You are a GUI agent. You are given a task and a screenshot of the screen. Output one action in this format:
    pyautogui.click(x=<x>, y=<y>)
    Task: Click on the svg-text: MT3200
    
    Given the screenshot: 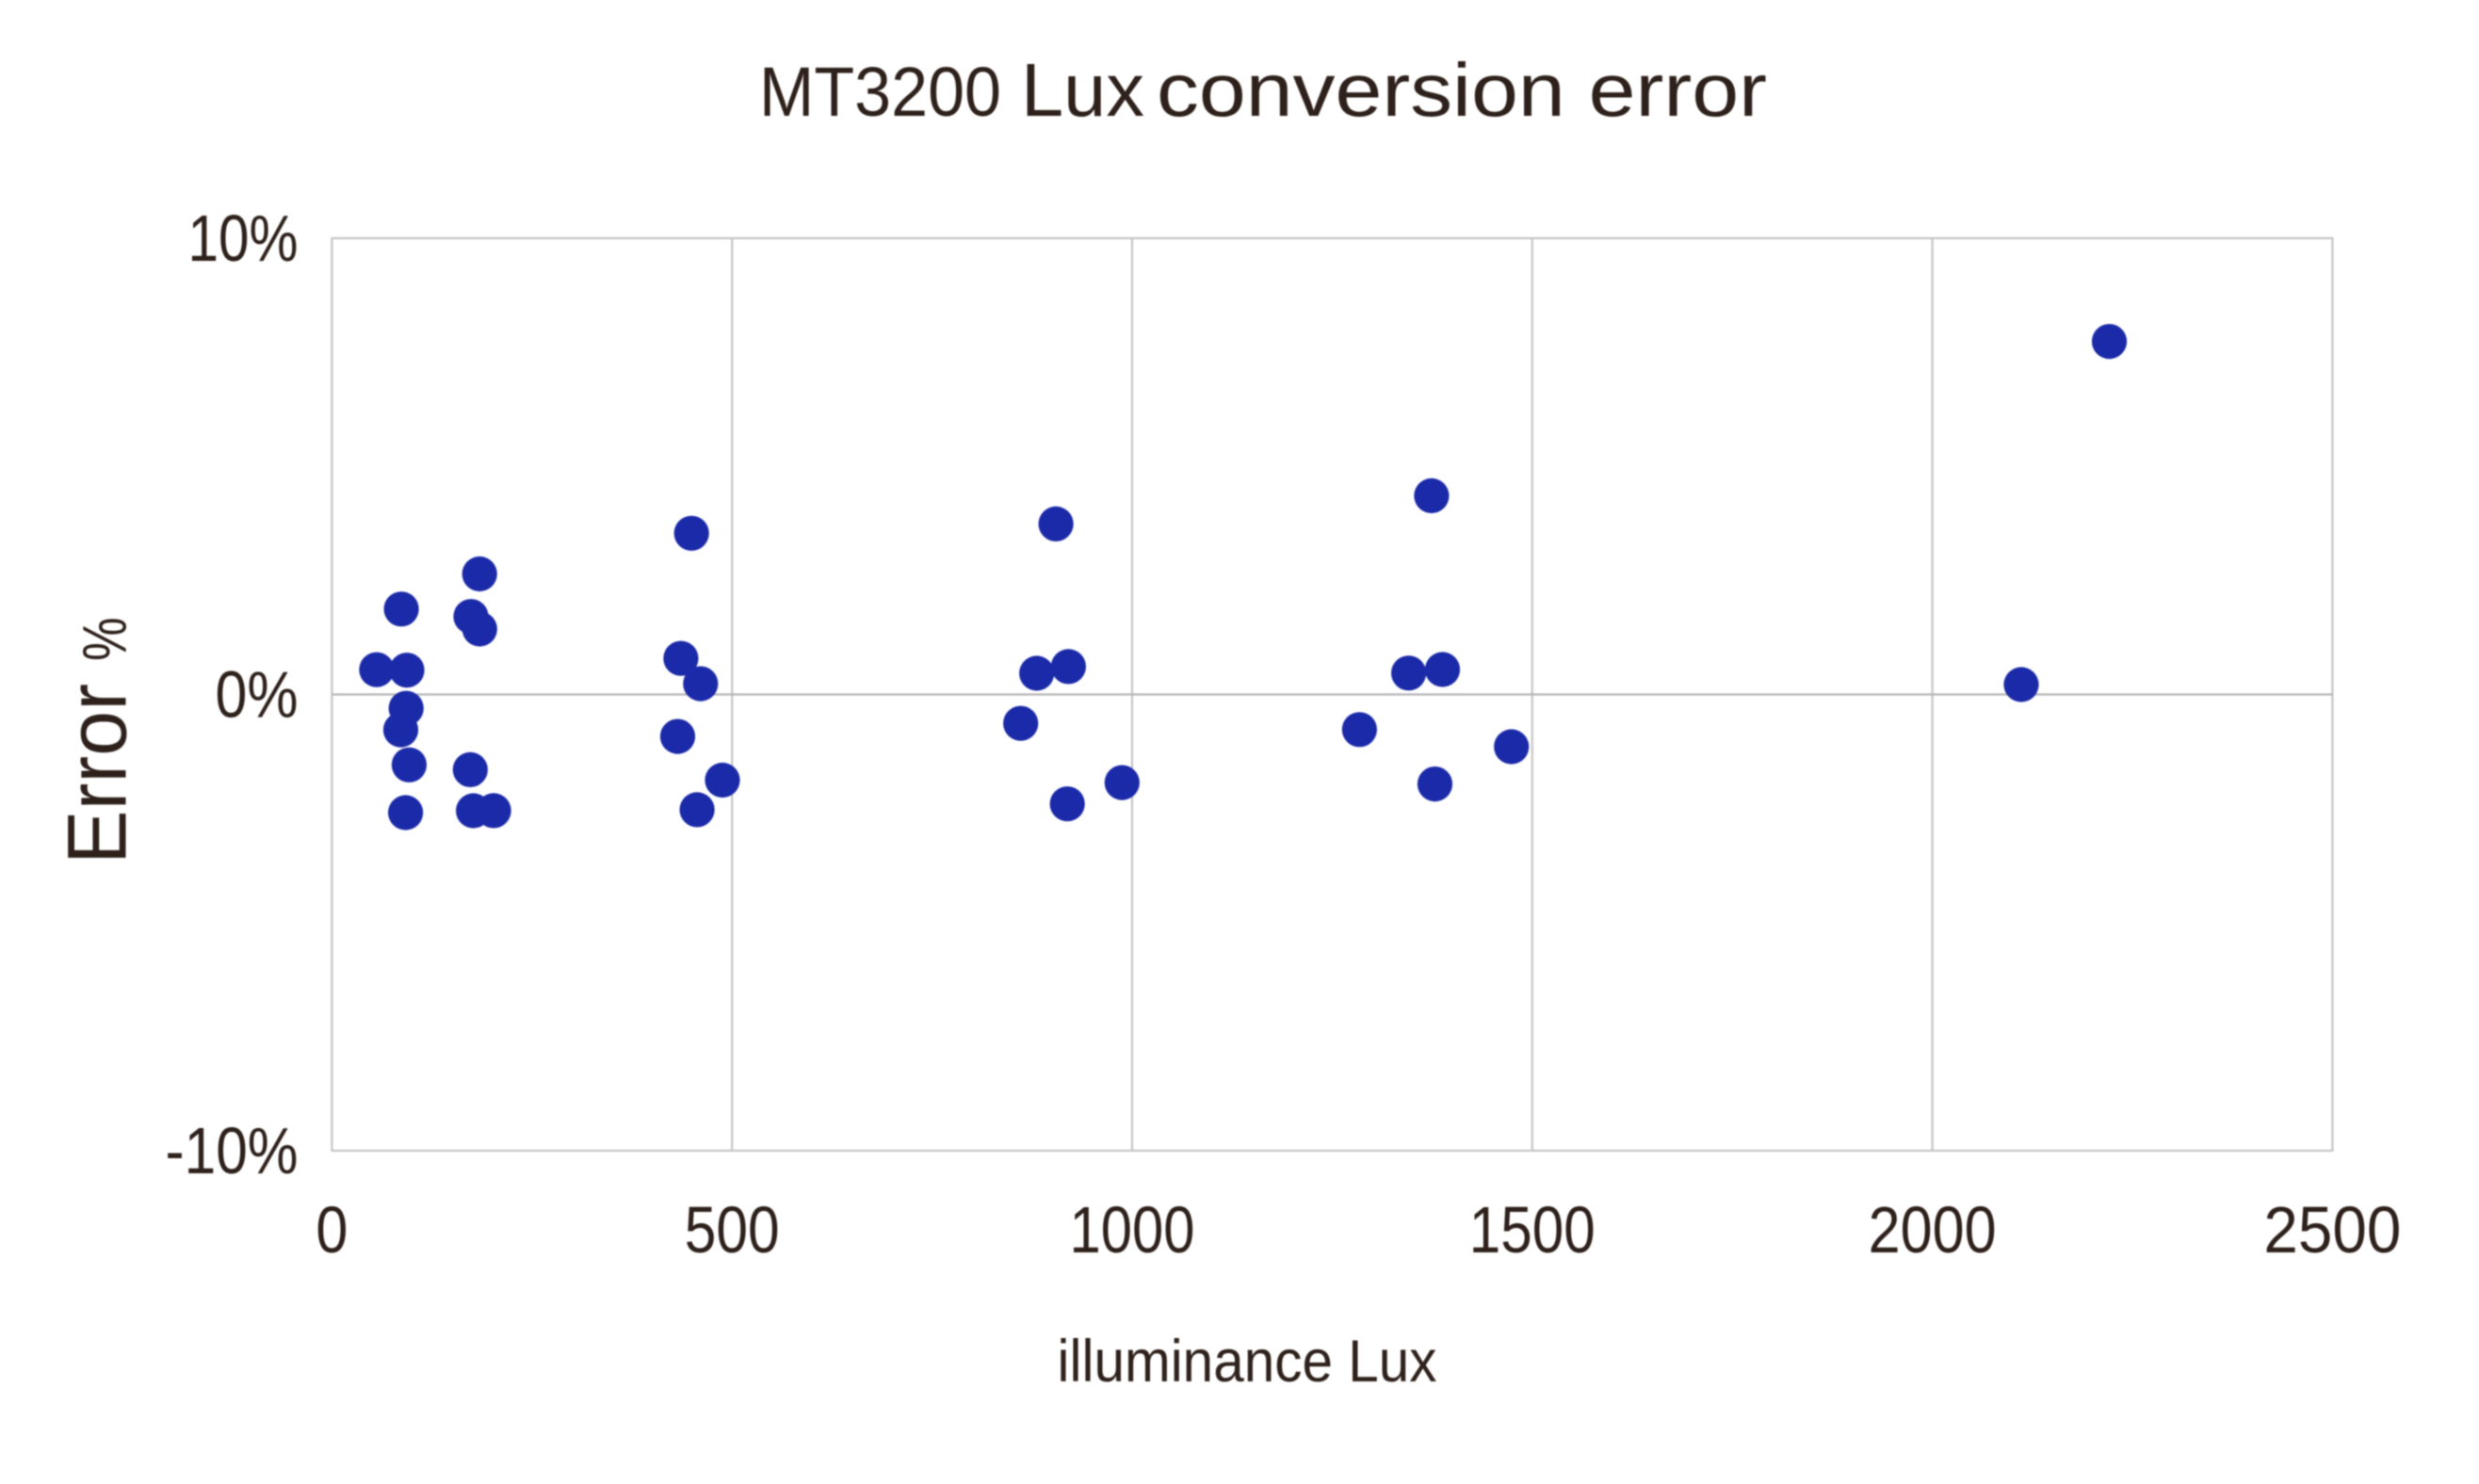 What is the action you would take?
    pyautogui.click(x=880, y=92)
    